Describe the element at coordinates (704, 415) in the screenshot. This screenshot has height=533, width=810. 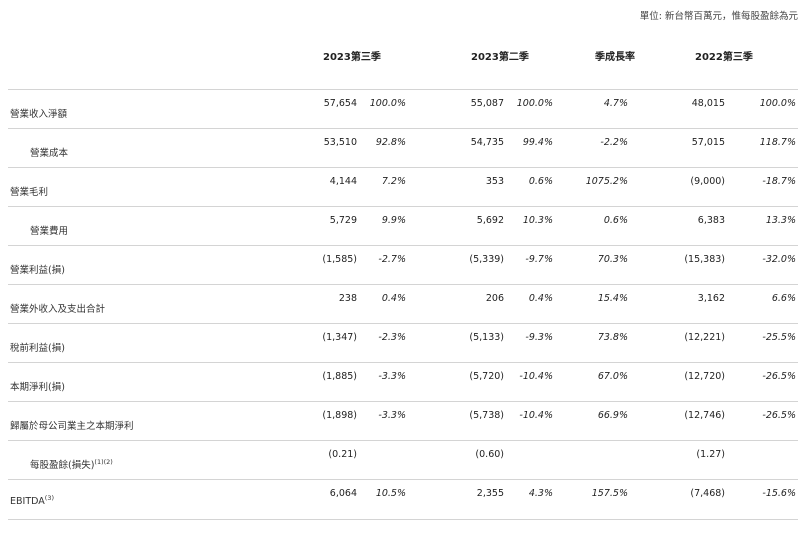
I see `value-2022-q3: (12,746)` at that location.